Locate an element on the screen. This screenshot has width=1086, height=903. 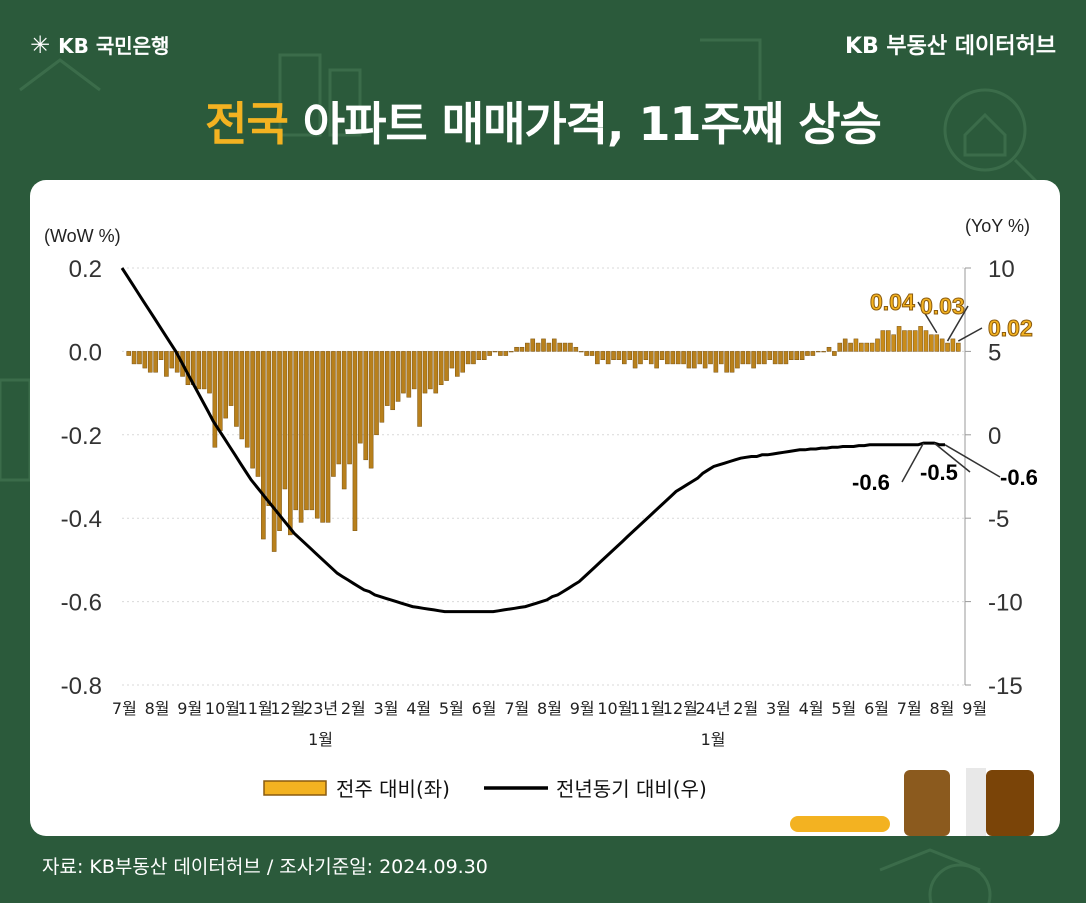
x-tick-label: 23년 is located at coordinates (320, 708).